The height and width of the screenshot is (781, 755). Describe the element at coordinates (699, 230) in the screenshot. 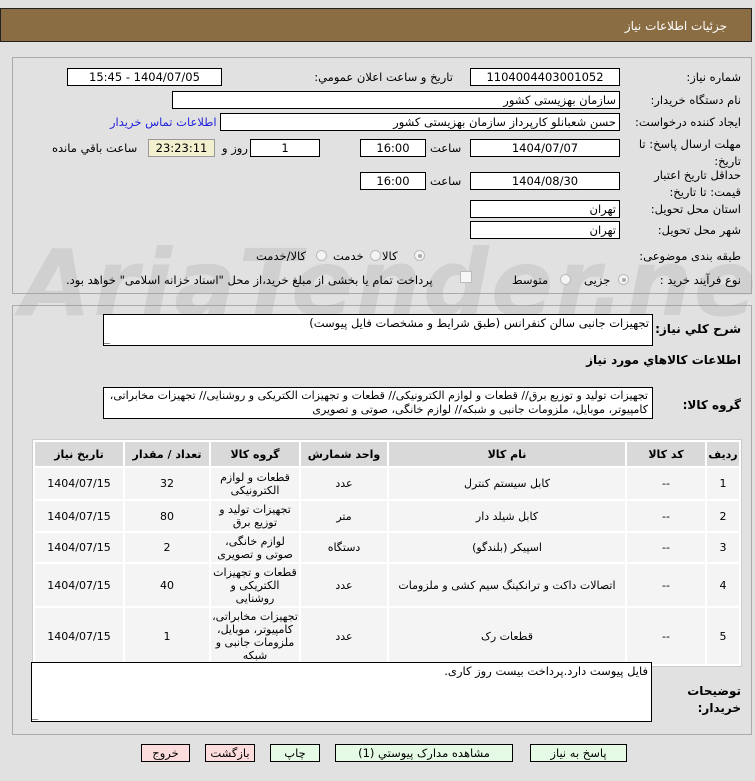

I see `city-label: شهر محل تحویل:` at that location.